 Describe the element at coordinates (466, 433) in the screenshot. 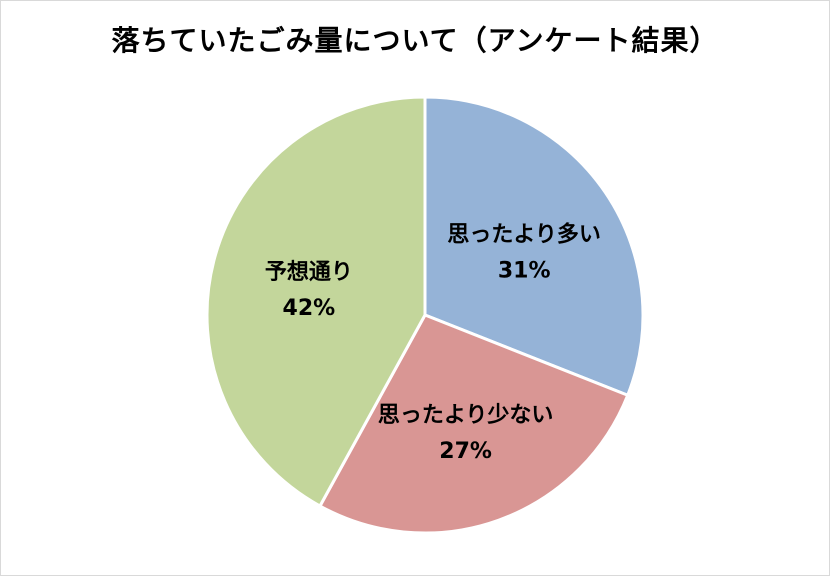

I see `label-less: 思ったより少ない 27%` at that location.